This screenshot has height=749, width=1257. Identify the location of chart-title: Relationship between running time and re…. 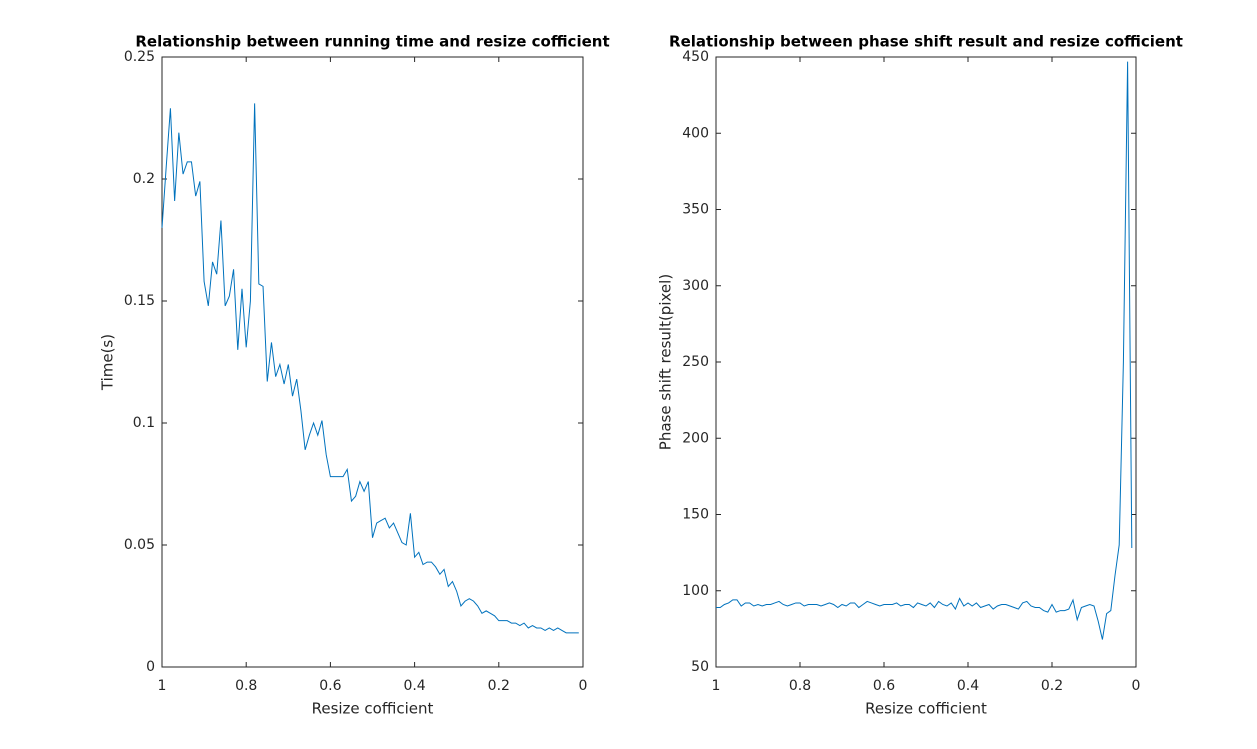
(372, 42).